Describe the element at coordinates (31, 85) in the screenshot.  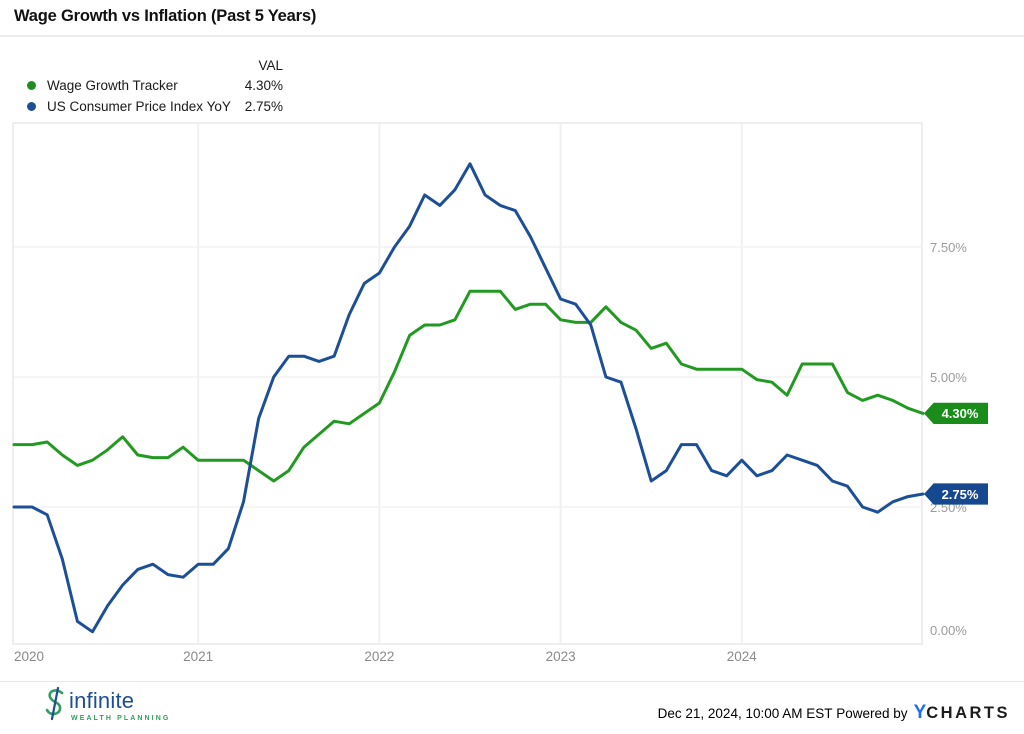
I see `wage-growth-dot-icon` at that location.